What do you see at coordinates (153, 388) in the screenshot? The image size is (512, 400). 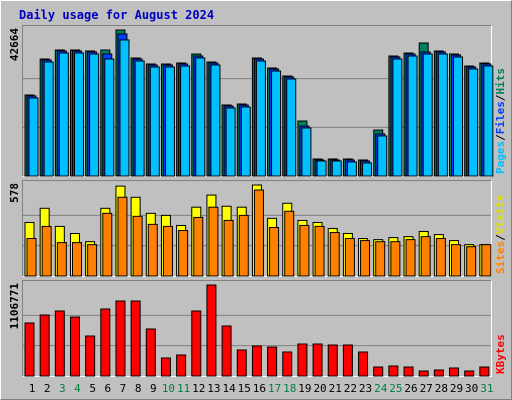 I see `x-tick-label: 9` at bounding box center [153, 388].